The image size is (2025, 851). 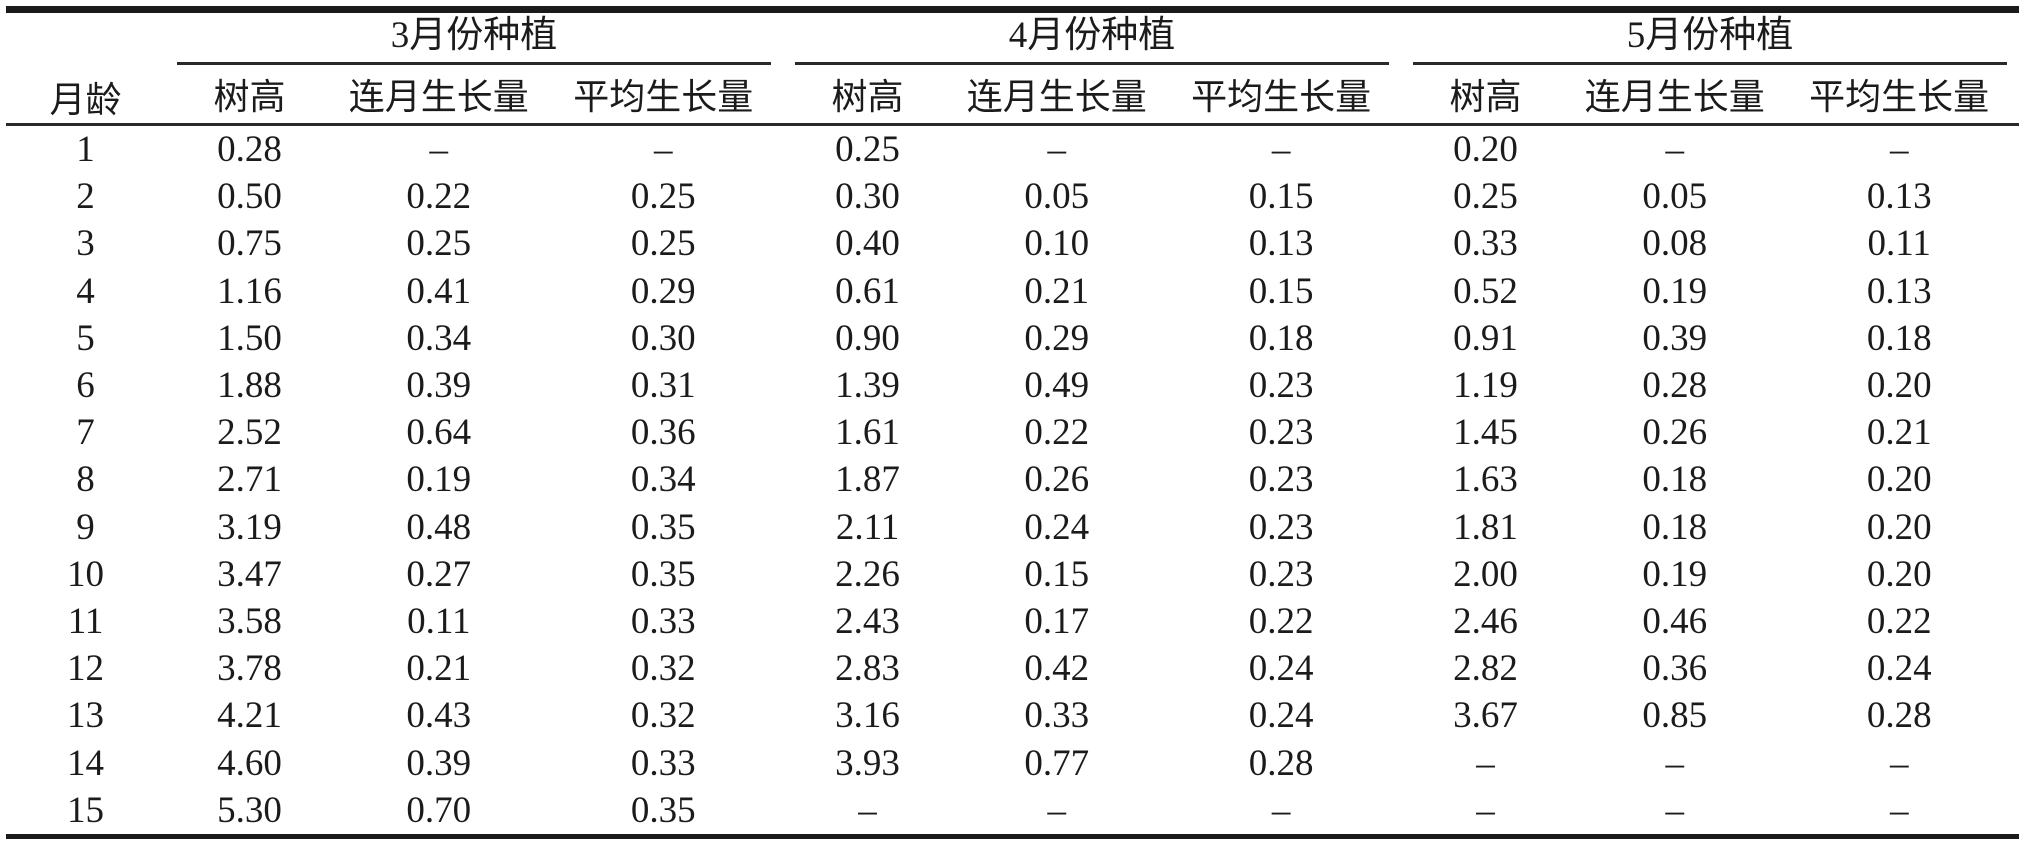 What do you see at coordinates (1485, 574) in the screenshot?
I see `value-cell: 2.00` at bounding box center [1485, 574].